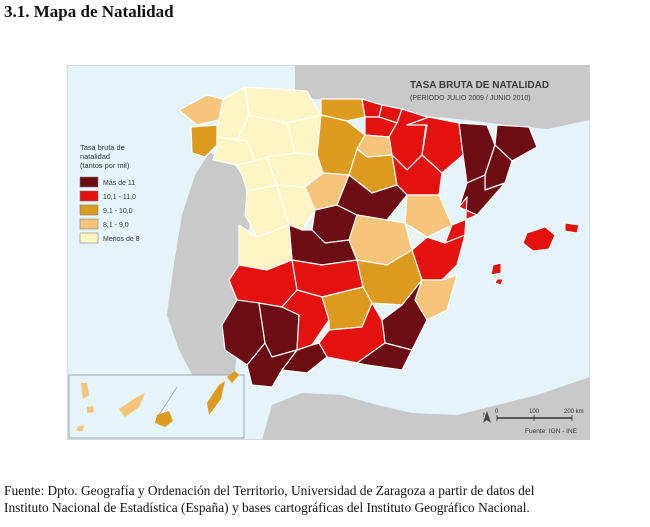 This screenshot has width=650, height=527. I want to click on island-menorca, so click(572, 228).